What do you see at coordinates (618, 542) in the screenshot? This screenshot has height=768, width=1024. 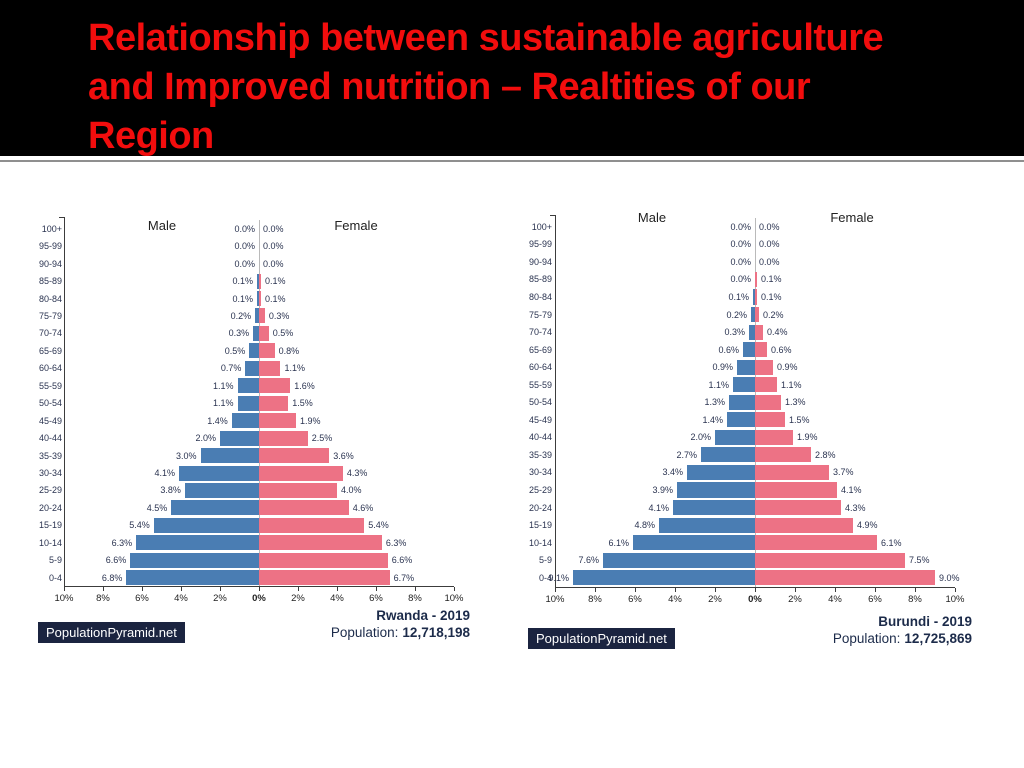 I see `male-value-label: 6.1%` at bounding box center [618, 542].